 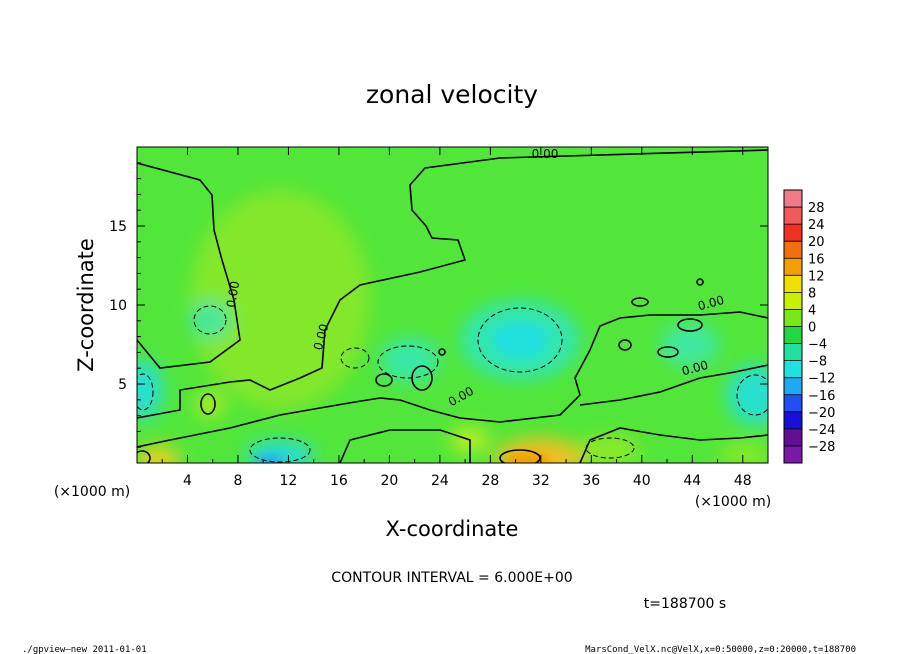 What do you see at coordinates (403, 392) in the screenshot?
I see `field-shading-strong` at bounding box center [403, 392].